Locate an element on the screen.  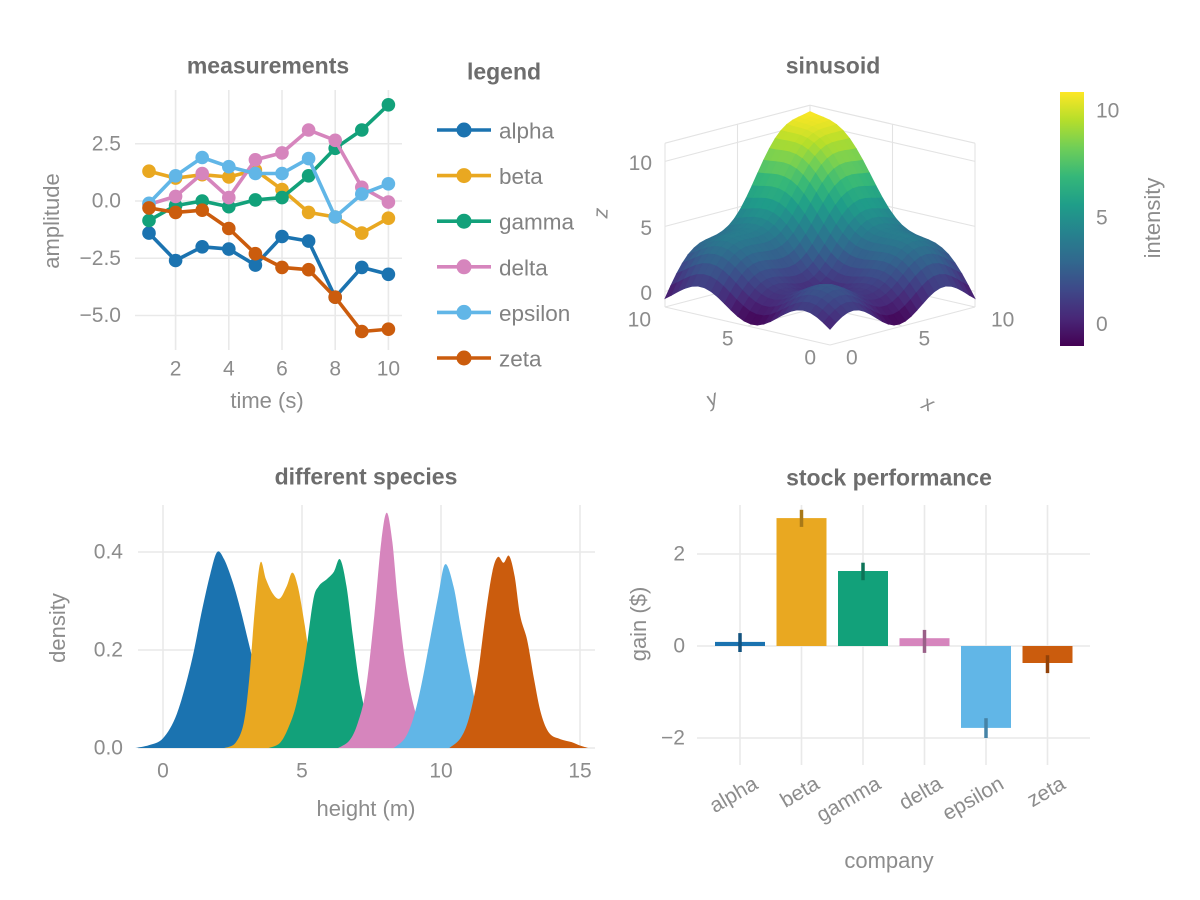
legend-marker-gamma is located at coordinates (464, 221).